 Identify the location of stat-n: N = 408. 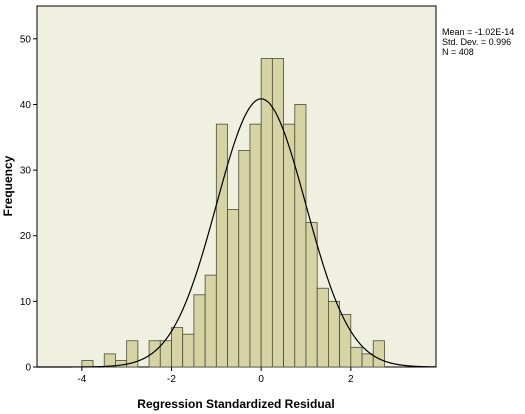
(458, 52).